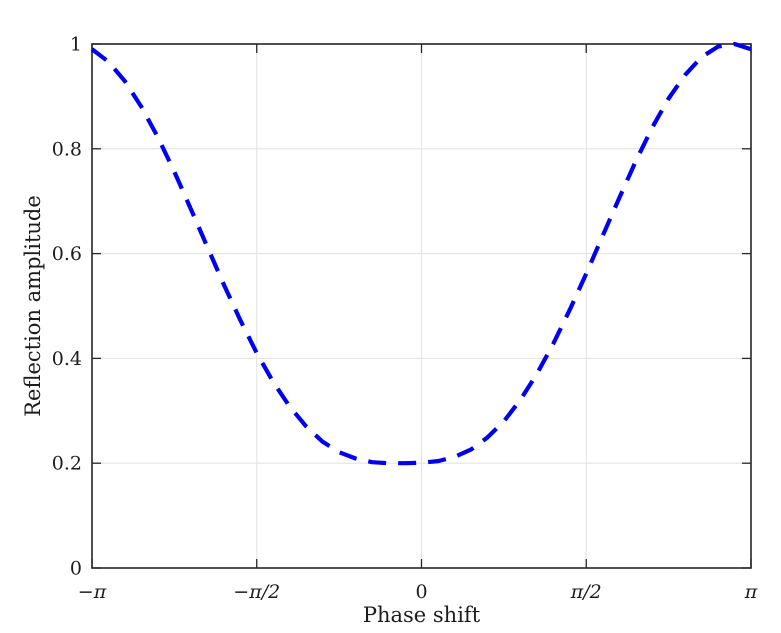 This screenshot has height=633, width=781. What do you see at coordinates (421, 592) in the screenshot?
I see `x-tick-label: 0` at bounding box center [421, 592].